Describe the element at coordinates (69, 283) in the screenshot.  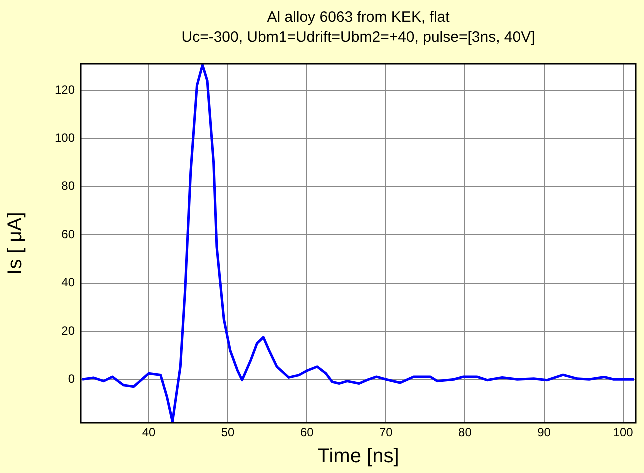
I see `y-tick-label: 40` at that location.